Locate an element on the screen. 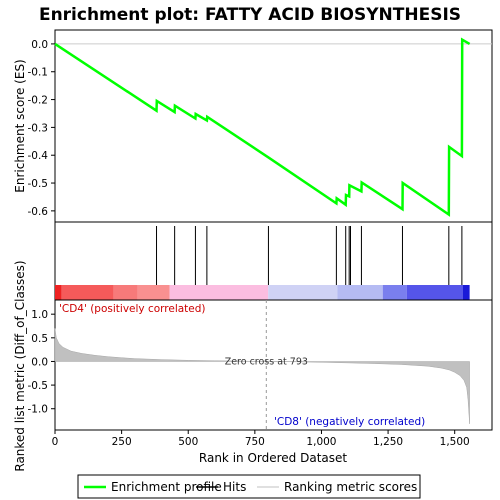 The width and height of the screenshot is (500, 500). es-y-tick-label: -0.6 is located at coordinates (38, 212).